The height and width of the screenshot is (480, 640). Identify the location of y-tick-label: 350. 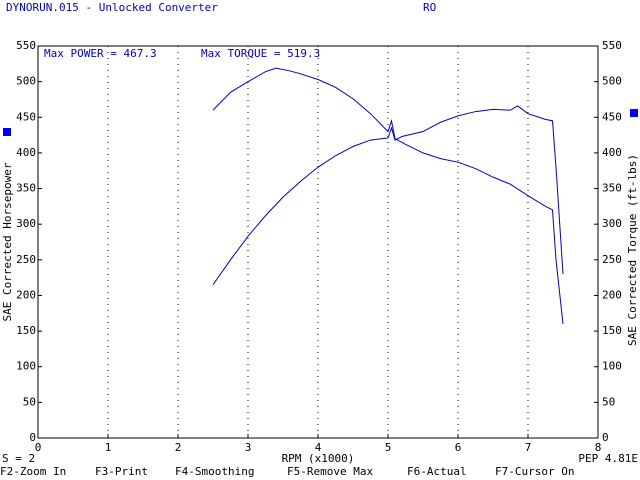
(26, 188).